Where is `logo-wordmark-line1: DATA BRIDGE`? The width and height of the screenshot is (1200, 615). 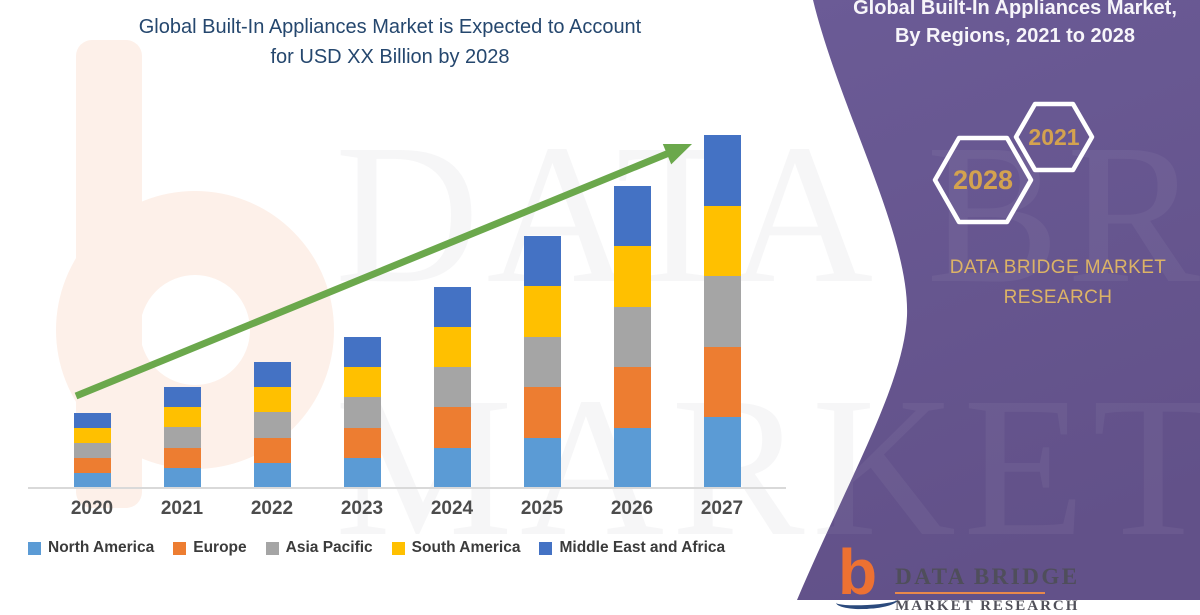
logo-wordmark-line1: DATA BRIDGE is located at coordinates (987, 576).